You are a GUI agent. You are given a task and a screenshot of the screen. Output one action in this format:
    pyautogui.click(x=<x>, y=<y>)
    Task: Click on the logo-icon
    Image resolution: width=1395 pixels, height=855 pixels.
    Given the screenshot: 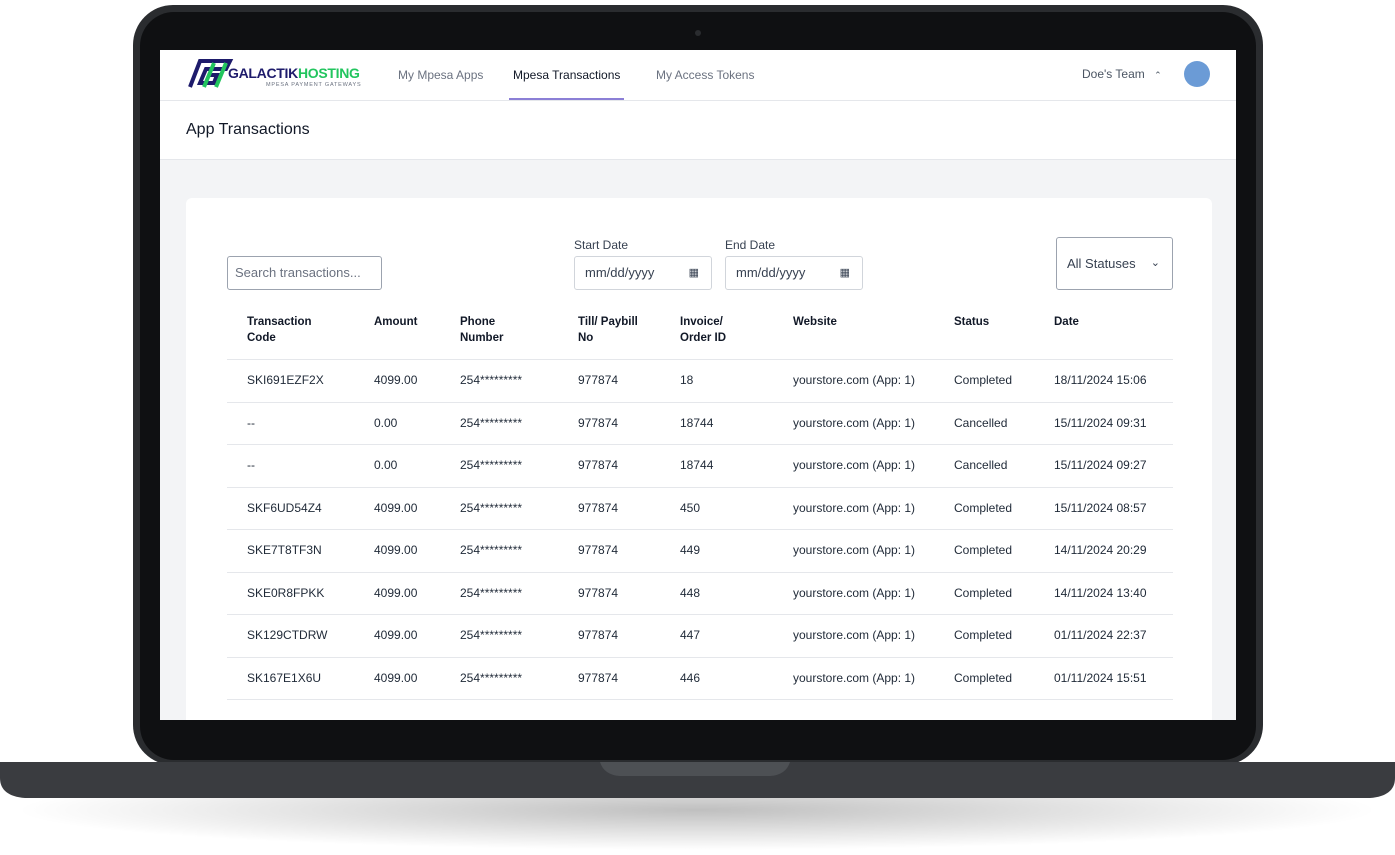 What is the action you would take?
    pyautogui.click(x=211, y=73)
    